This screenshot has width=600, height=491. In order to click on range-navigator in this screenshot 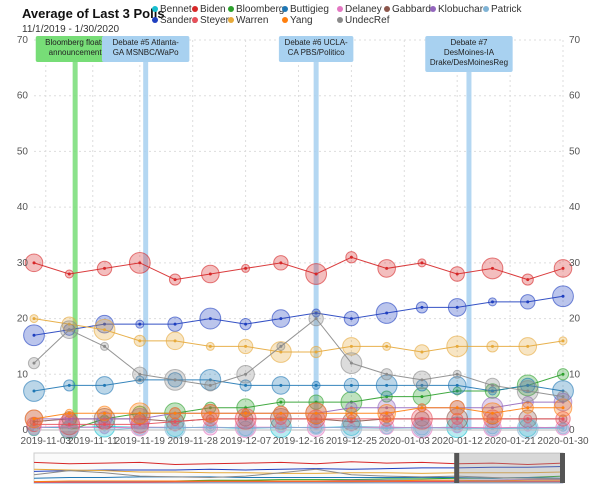, I will do `click(299, 468)`.